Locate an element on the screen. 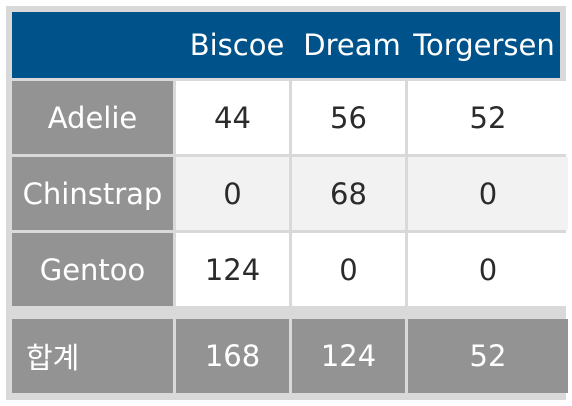  cell-gentoo-biscoe: 124 is located at coordinates (232, 269).